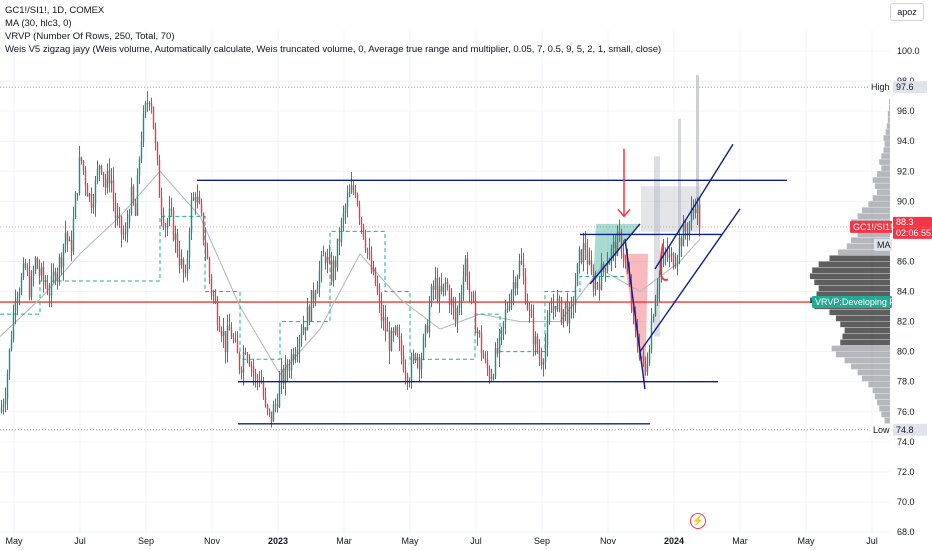 This screenshot has height=550, width=932. What do you see at coordinates (906, 81) in the screenshot?
I see `y-tick-label: 98.0` at bounding box center [906, 81].